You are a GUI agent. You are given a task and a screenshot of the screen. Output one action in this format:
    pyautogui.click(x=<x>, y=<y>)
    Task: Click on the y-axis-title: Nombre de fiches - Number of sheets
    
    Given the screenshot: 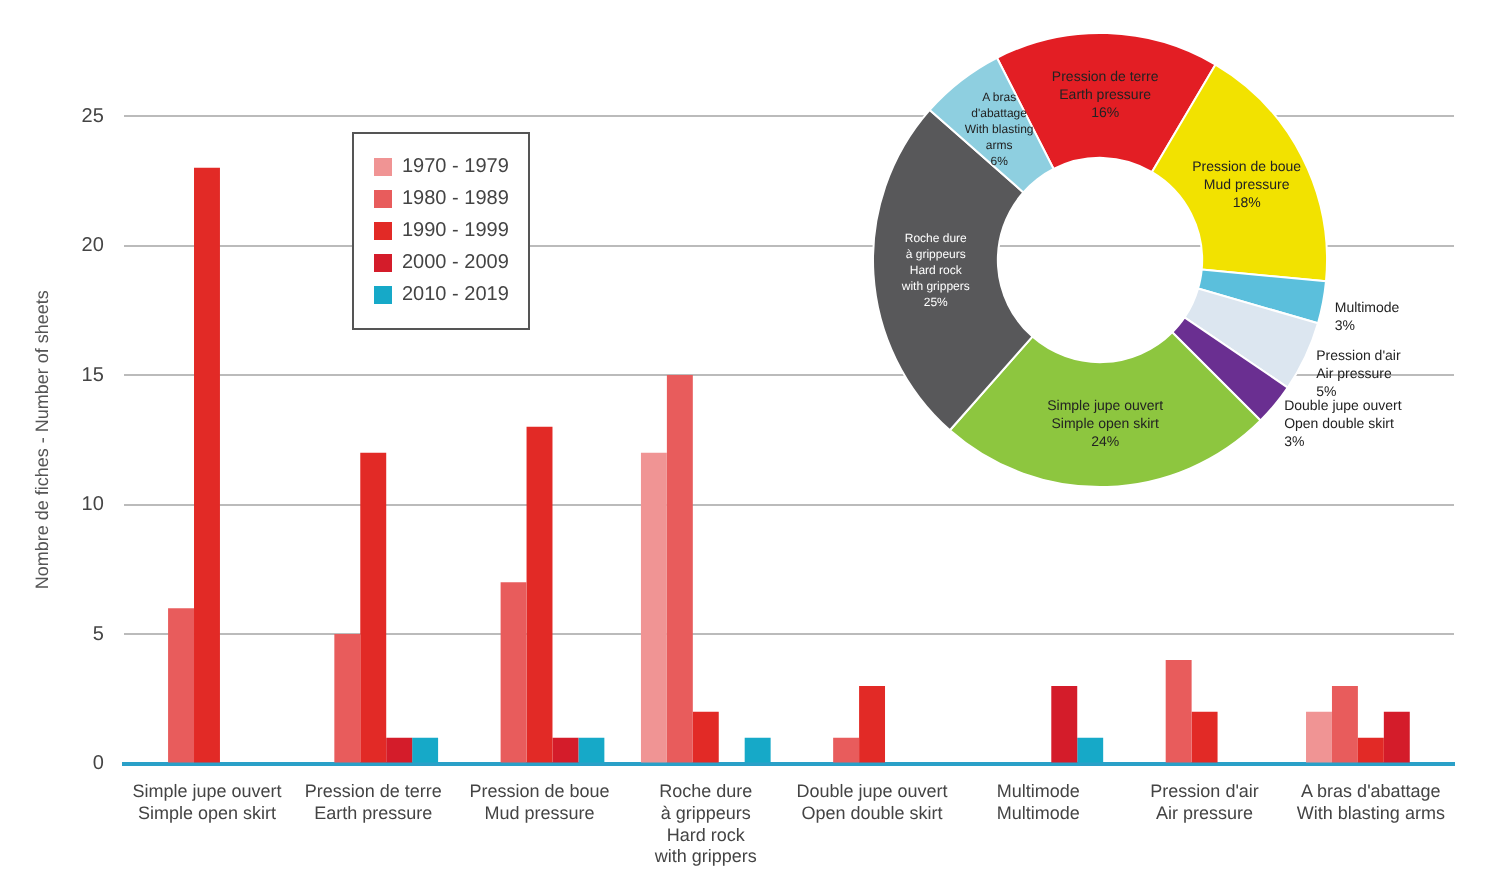 What is the action you would take?
    pyautogui.click(x=41, y=439)
    